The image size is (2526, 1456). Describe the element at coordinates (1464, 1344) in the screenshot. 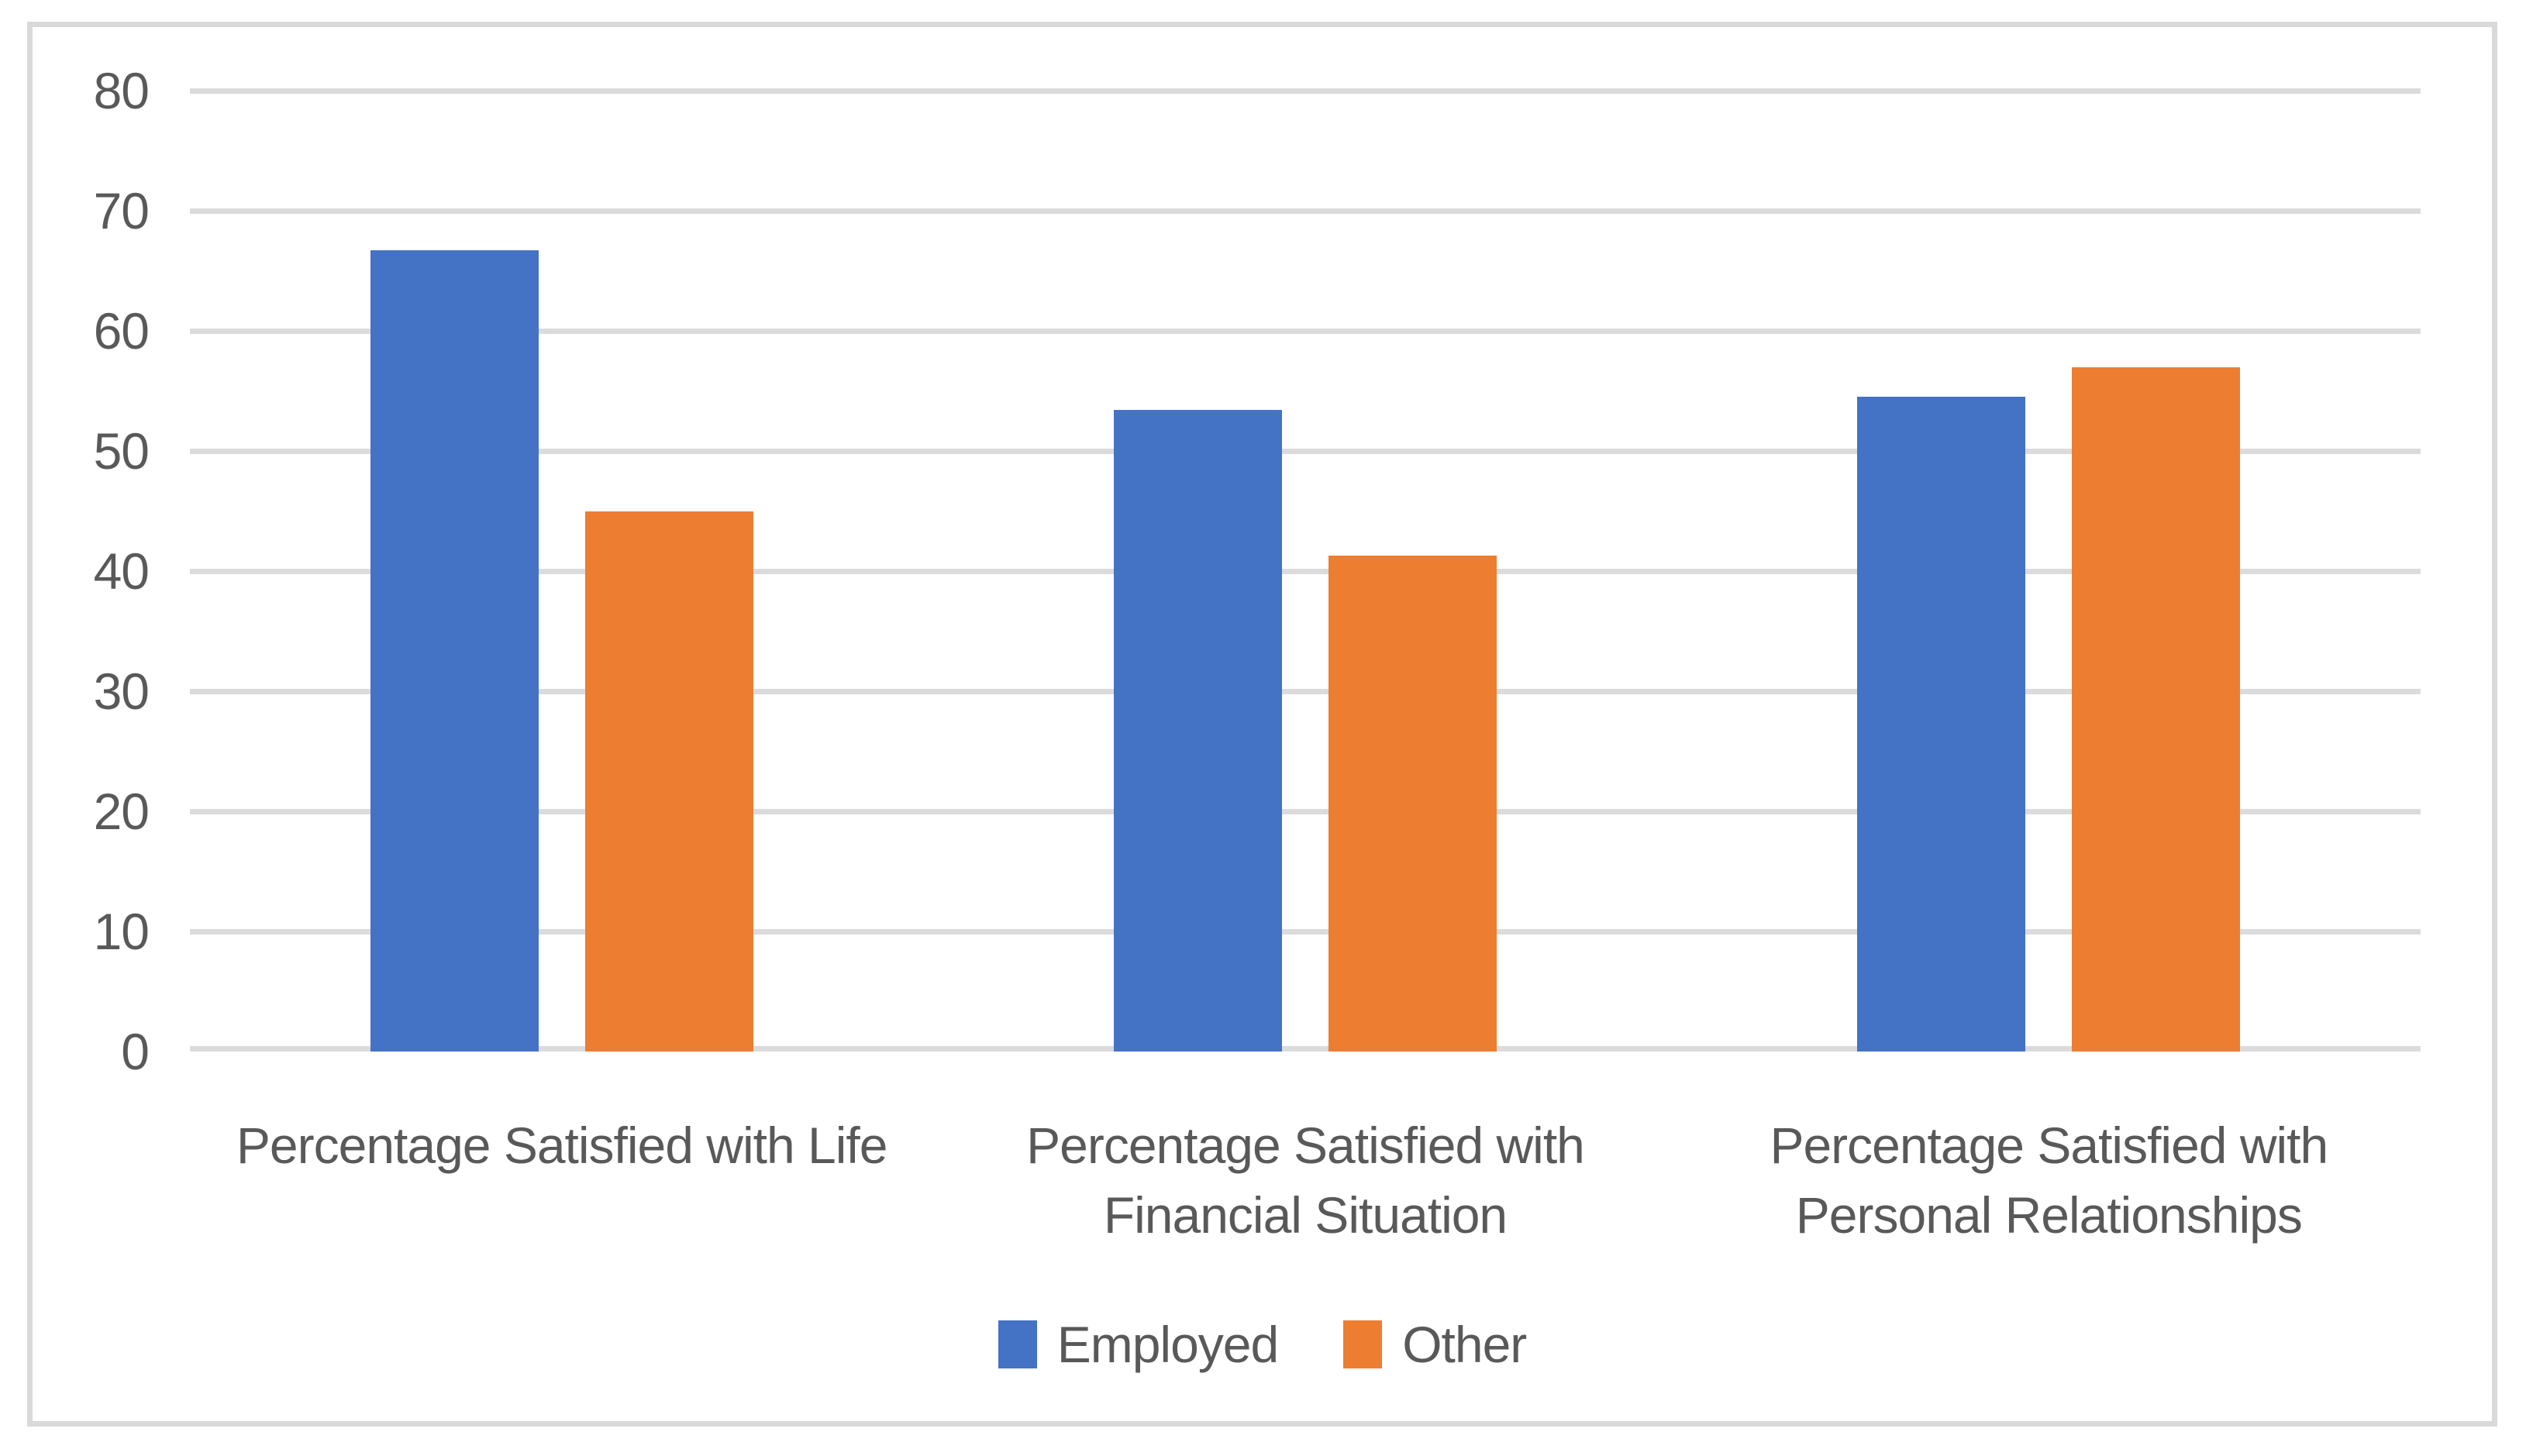

I see `legend-label: Other` at that location.